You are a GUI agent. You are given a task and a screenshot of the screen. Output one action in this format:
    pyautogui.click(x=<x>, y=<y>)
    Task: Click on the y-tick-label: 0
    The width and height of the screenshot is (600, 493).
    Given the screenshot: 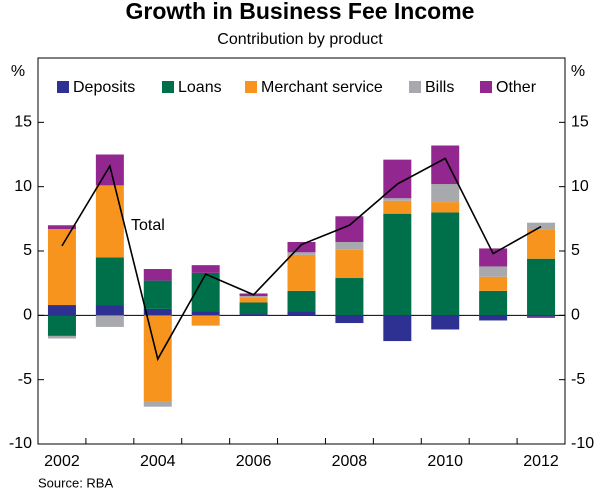 What is the action you would take?
    pyautogui.click(x=27, y=315)
    